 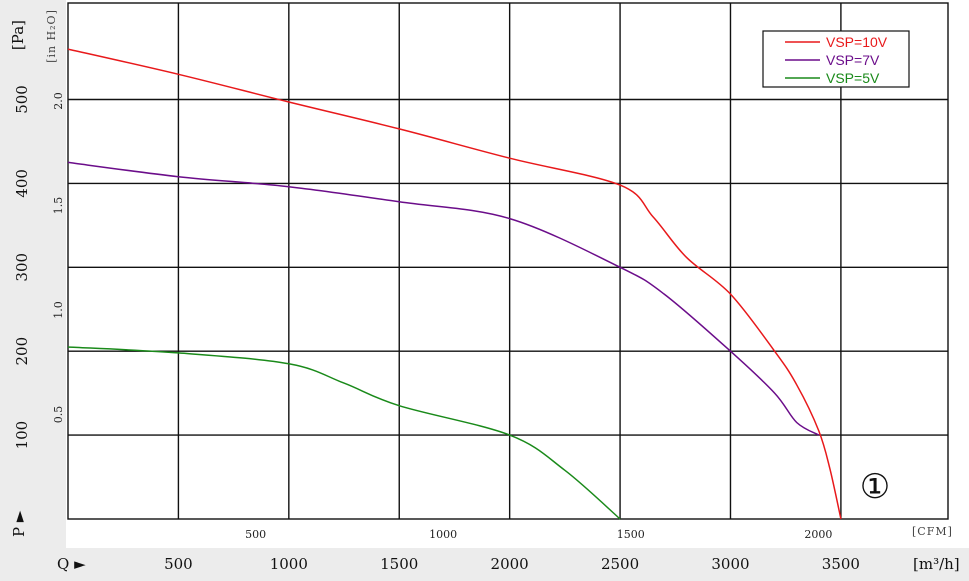 What do you see at coordinates (841, 564) in the screenshot?
I see `x-tick-label: 3500` at bounding box center [841, 564].